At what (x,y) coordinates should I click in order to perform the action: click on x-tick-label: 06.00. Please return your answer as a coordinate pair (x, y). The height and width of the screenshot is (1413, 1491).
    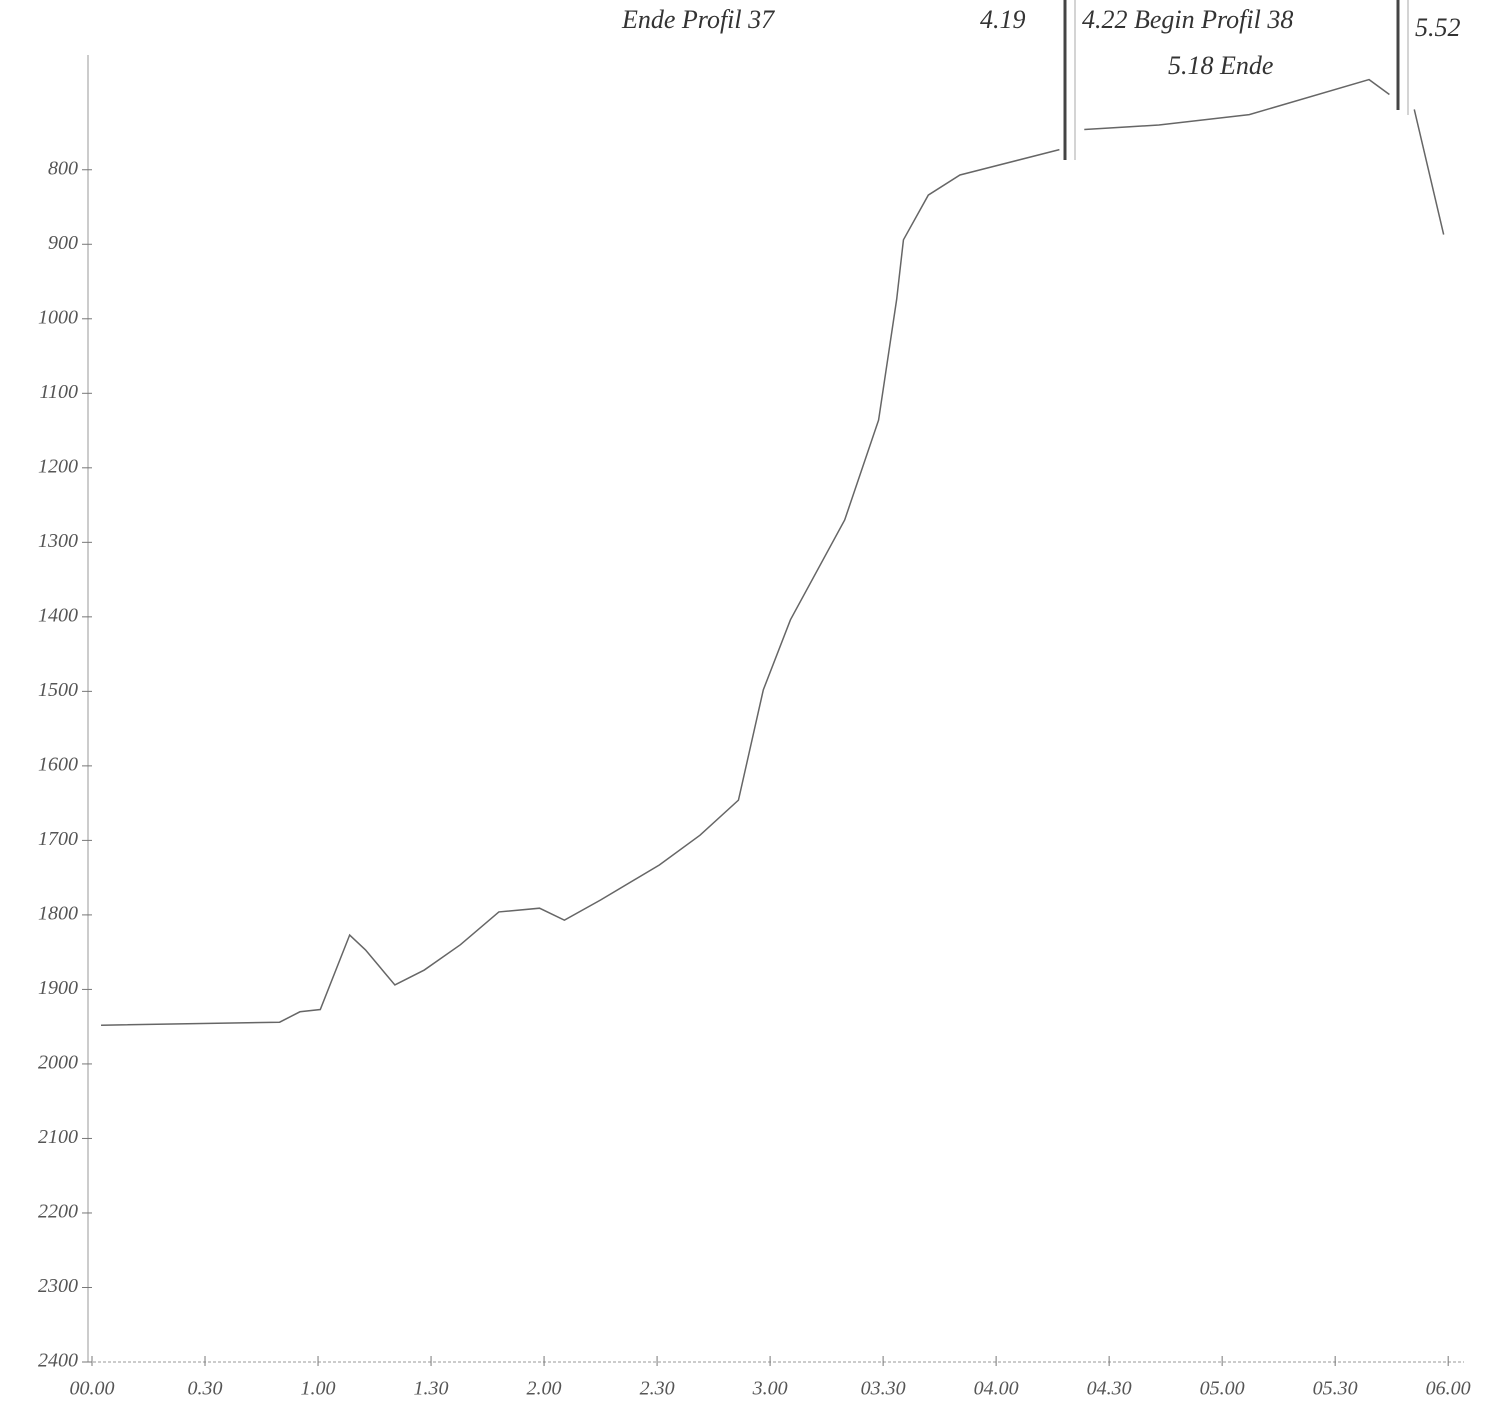
    Looking at the image, I should click on (1448, 1389).